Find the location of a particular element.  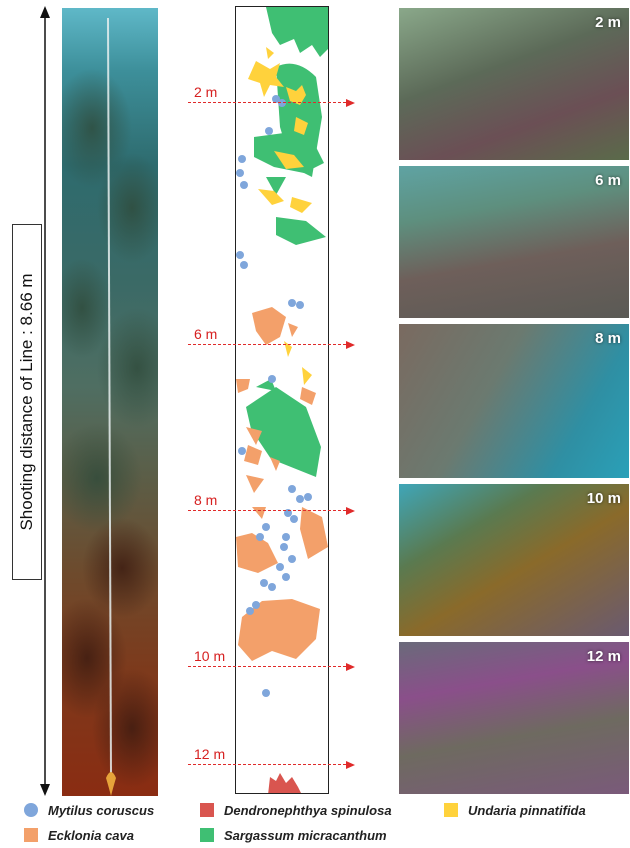

photo-depth-label: 2 m is located at coordinates (608, 22).